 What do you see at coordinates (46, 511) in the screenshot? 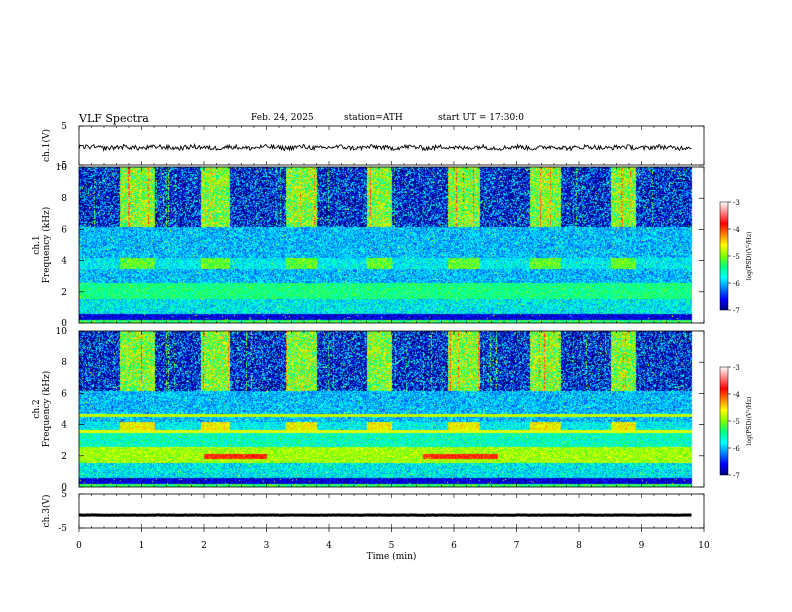
I see `y-axis-label: ch.3(V)` at bounding box center [46, 511].